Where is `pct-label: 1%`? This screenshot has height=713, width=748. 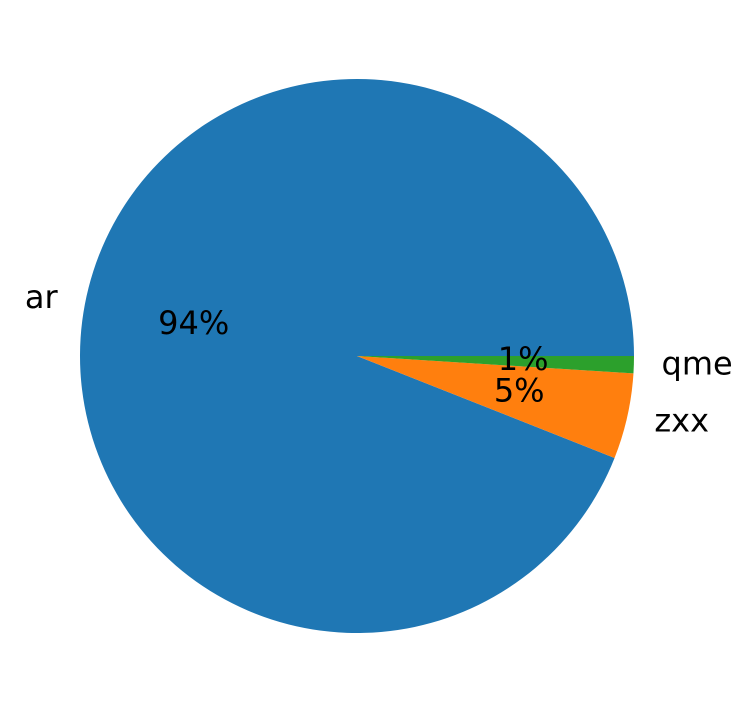 pct-label: 1% is located at coordinates (523, 359).